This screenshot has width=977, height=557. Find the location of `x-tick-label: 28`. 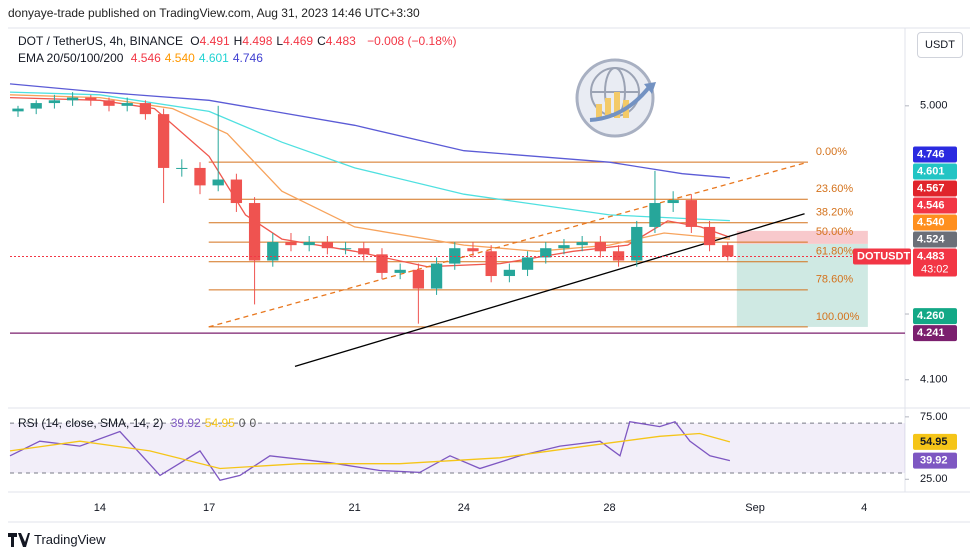

x-tick-label: 28 is located at coordinates (609, 508).